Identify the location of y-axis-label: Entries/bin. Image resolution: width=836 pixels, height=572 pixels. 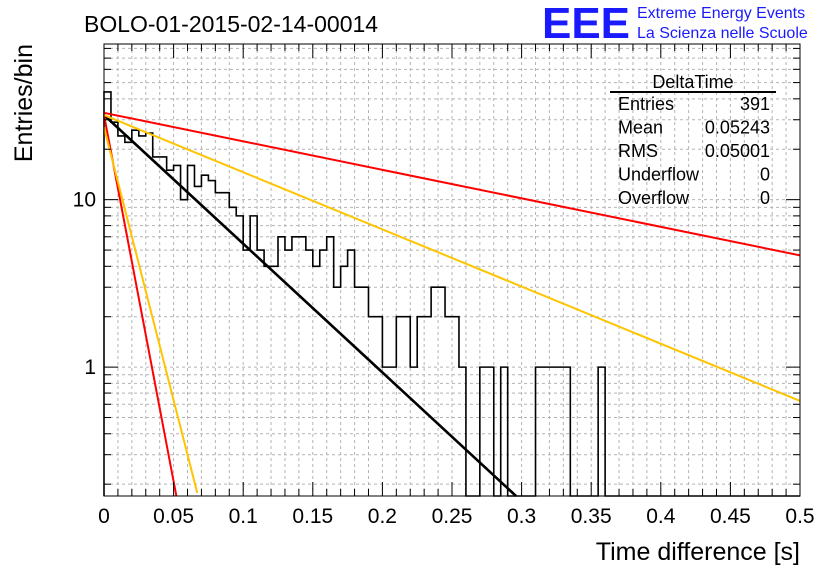
(24, 103).